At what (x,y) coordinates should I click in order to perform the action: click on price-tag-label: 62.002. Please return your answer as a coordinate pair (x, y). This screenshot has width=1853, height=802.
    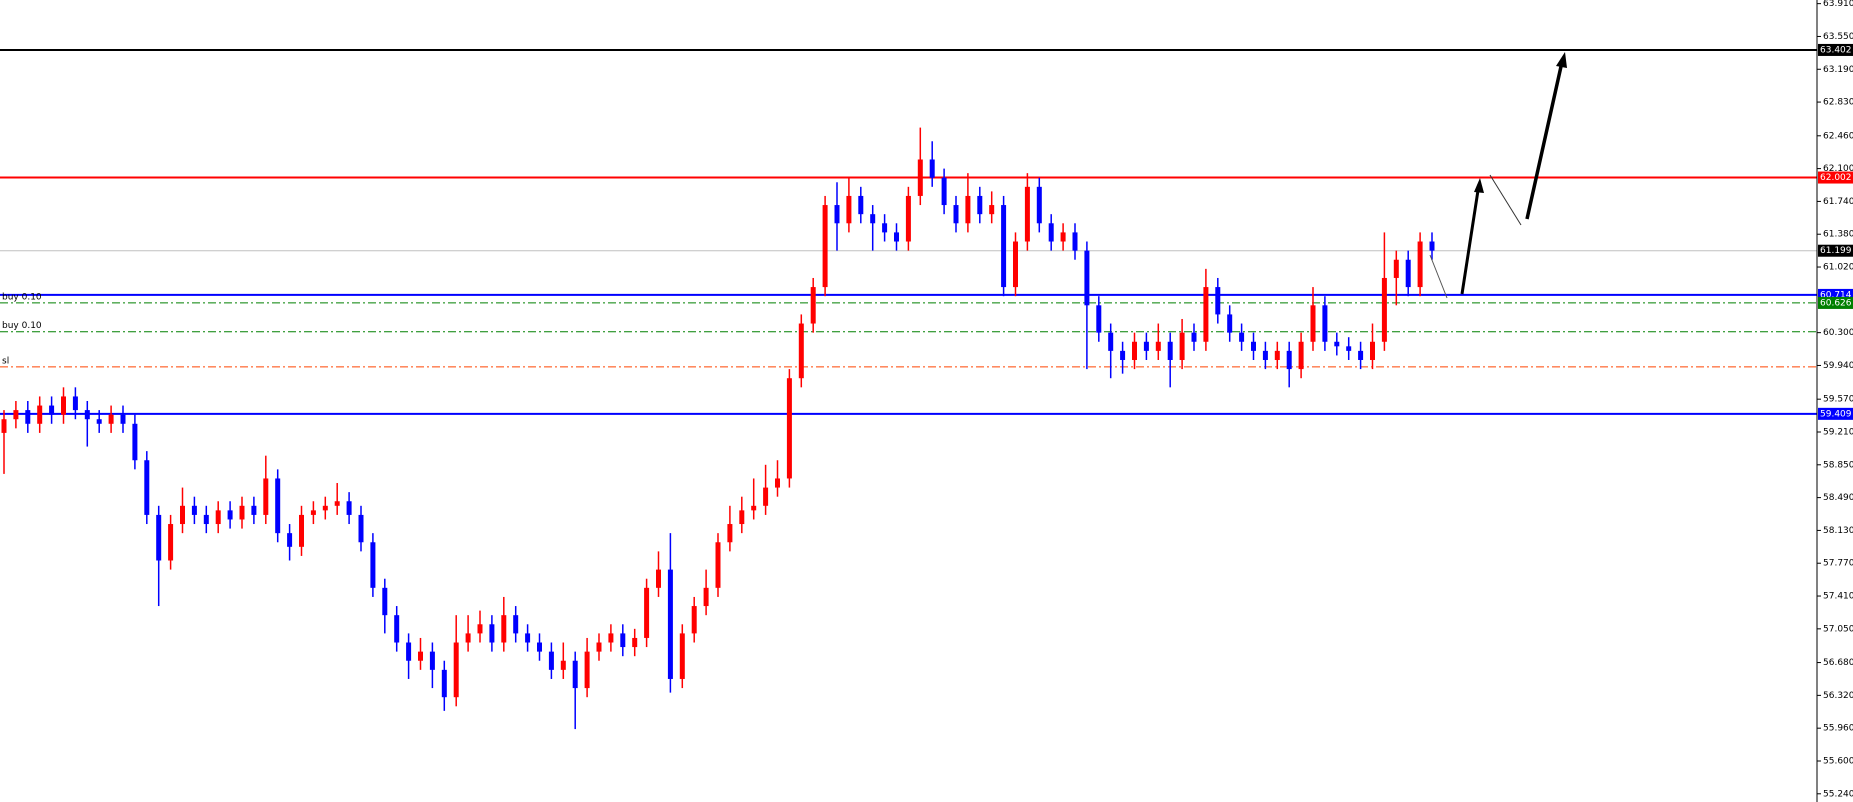
    Looking at the image, I should click on (1836, 178).